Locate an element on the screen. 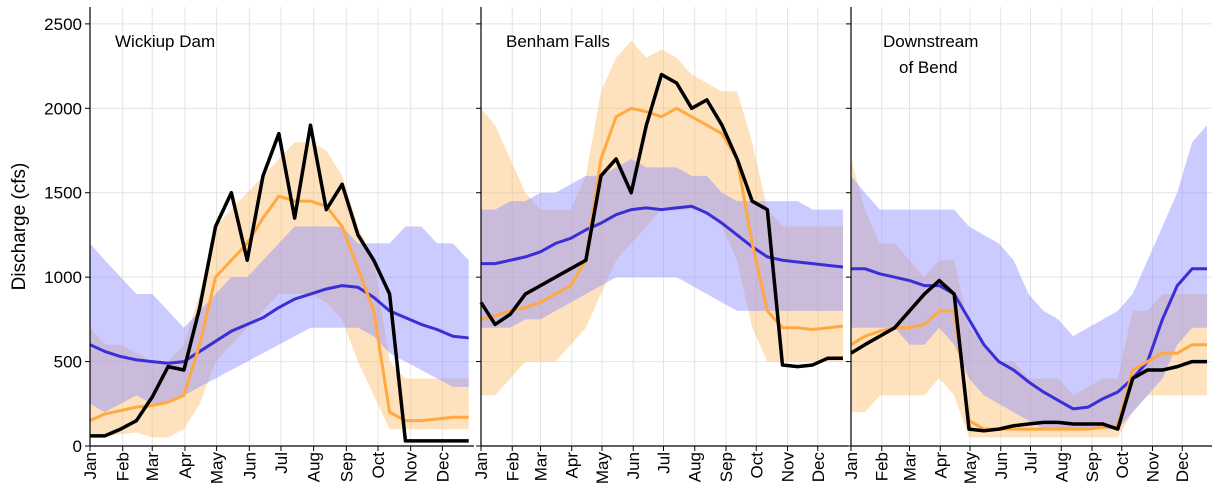 The width and height of the screenshot is (1214, 492). panel-title: of Bend is located at coordinates (928, 67).